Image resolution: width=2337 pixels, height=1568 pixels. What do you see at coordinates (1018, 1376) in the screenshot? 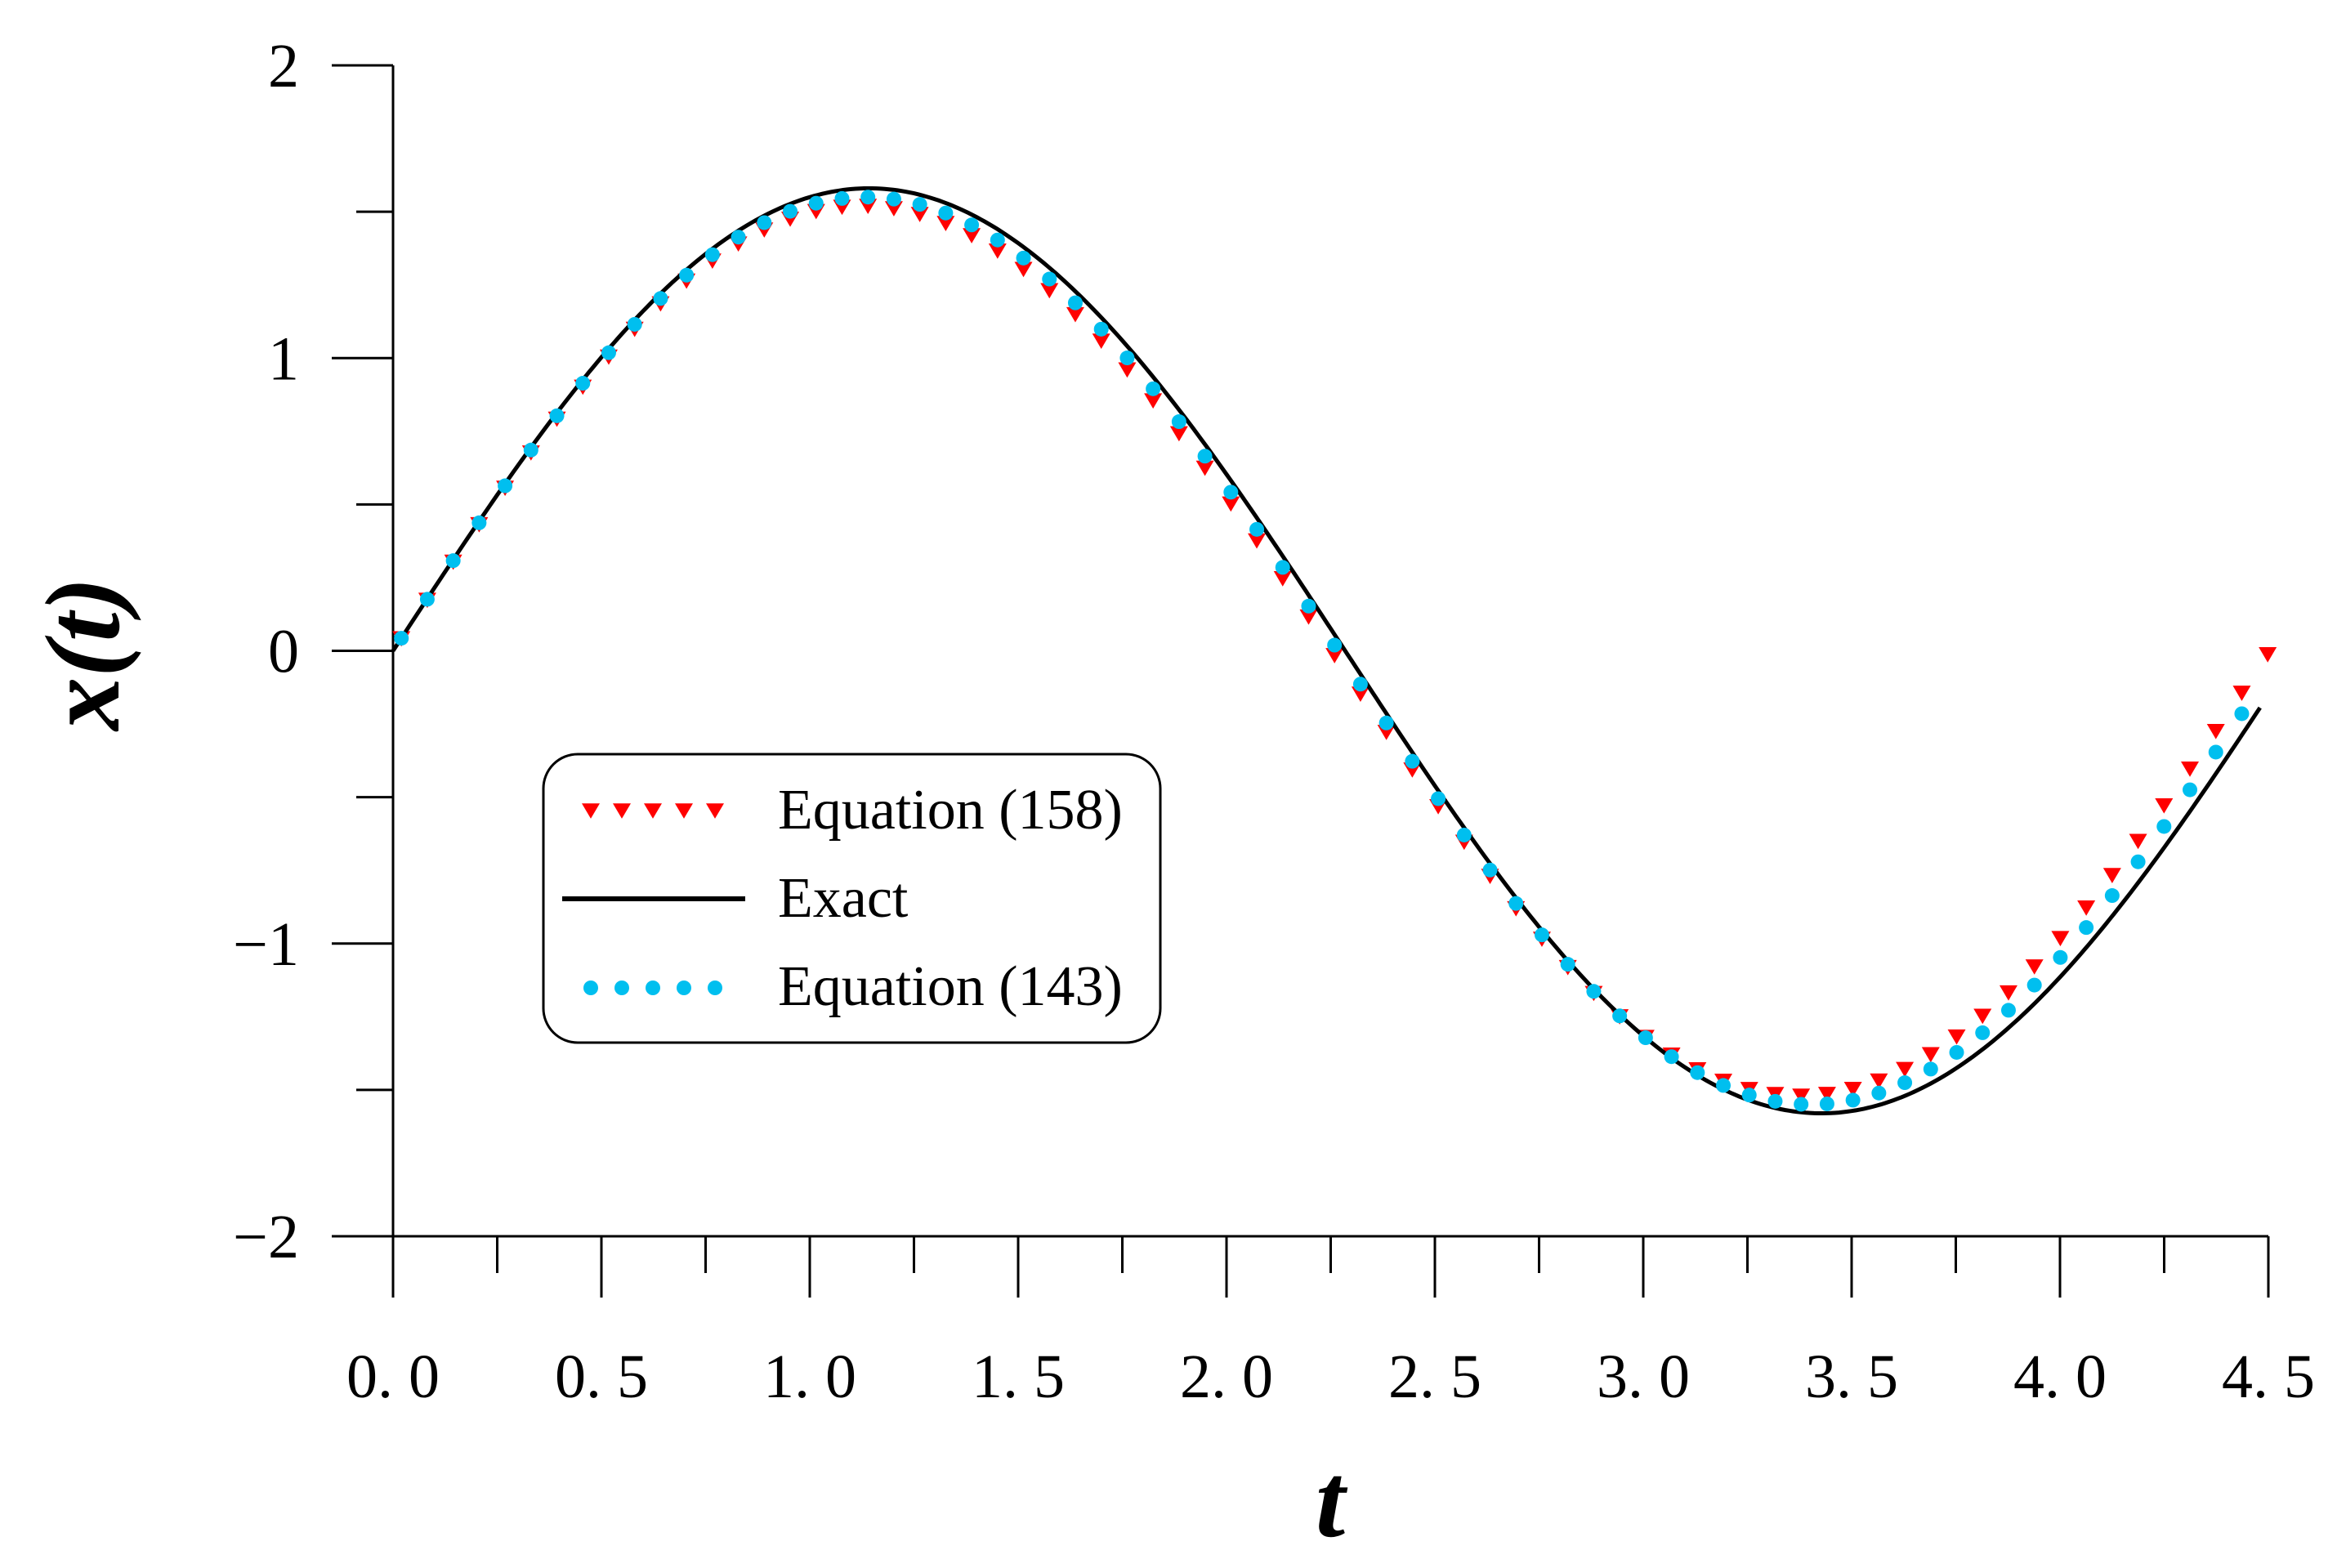
I see `x-tick-label: 1. 5` at bounding box center [1018, 1376].